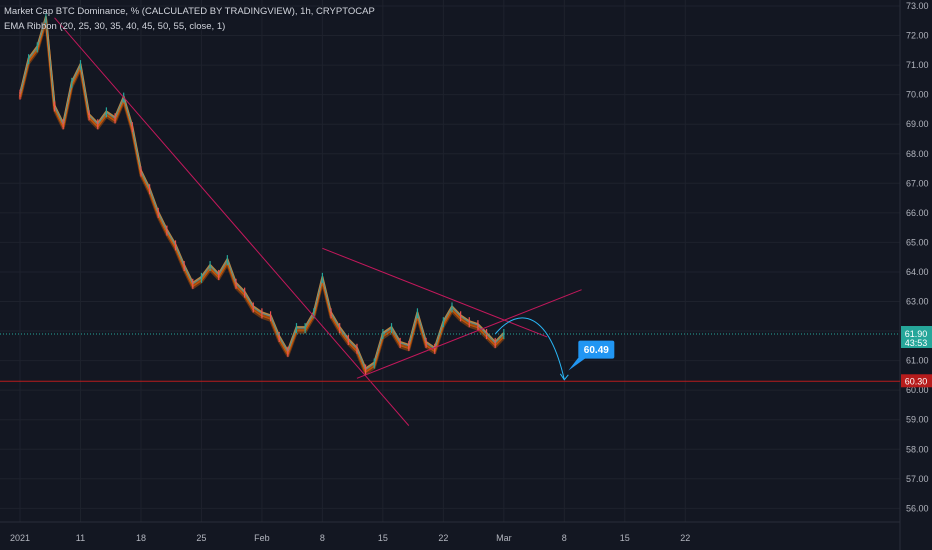 This screenshot has width=932, height=550. What do you see at coordinates (529, 348) in the screenshot?
I see `projection-arrow` at bounding box center [529, 348].